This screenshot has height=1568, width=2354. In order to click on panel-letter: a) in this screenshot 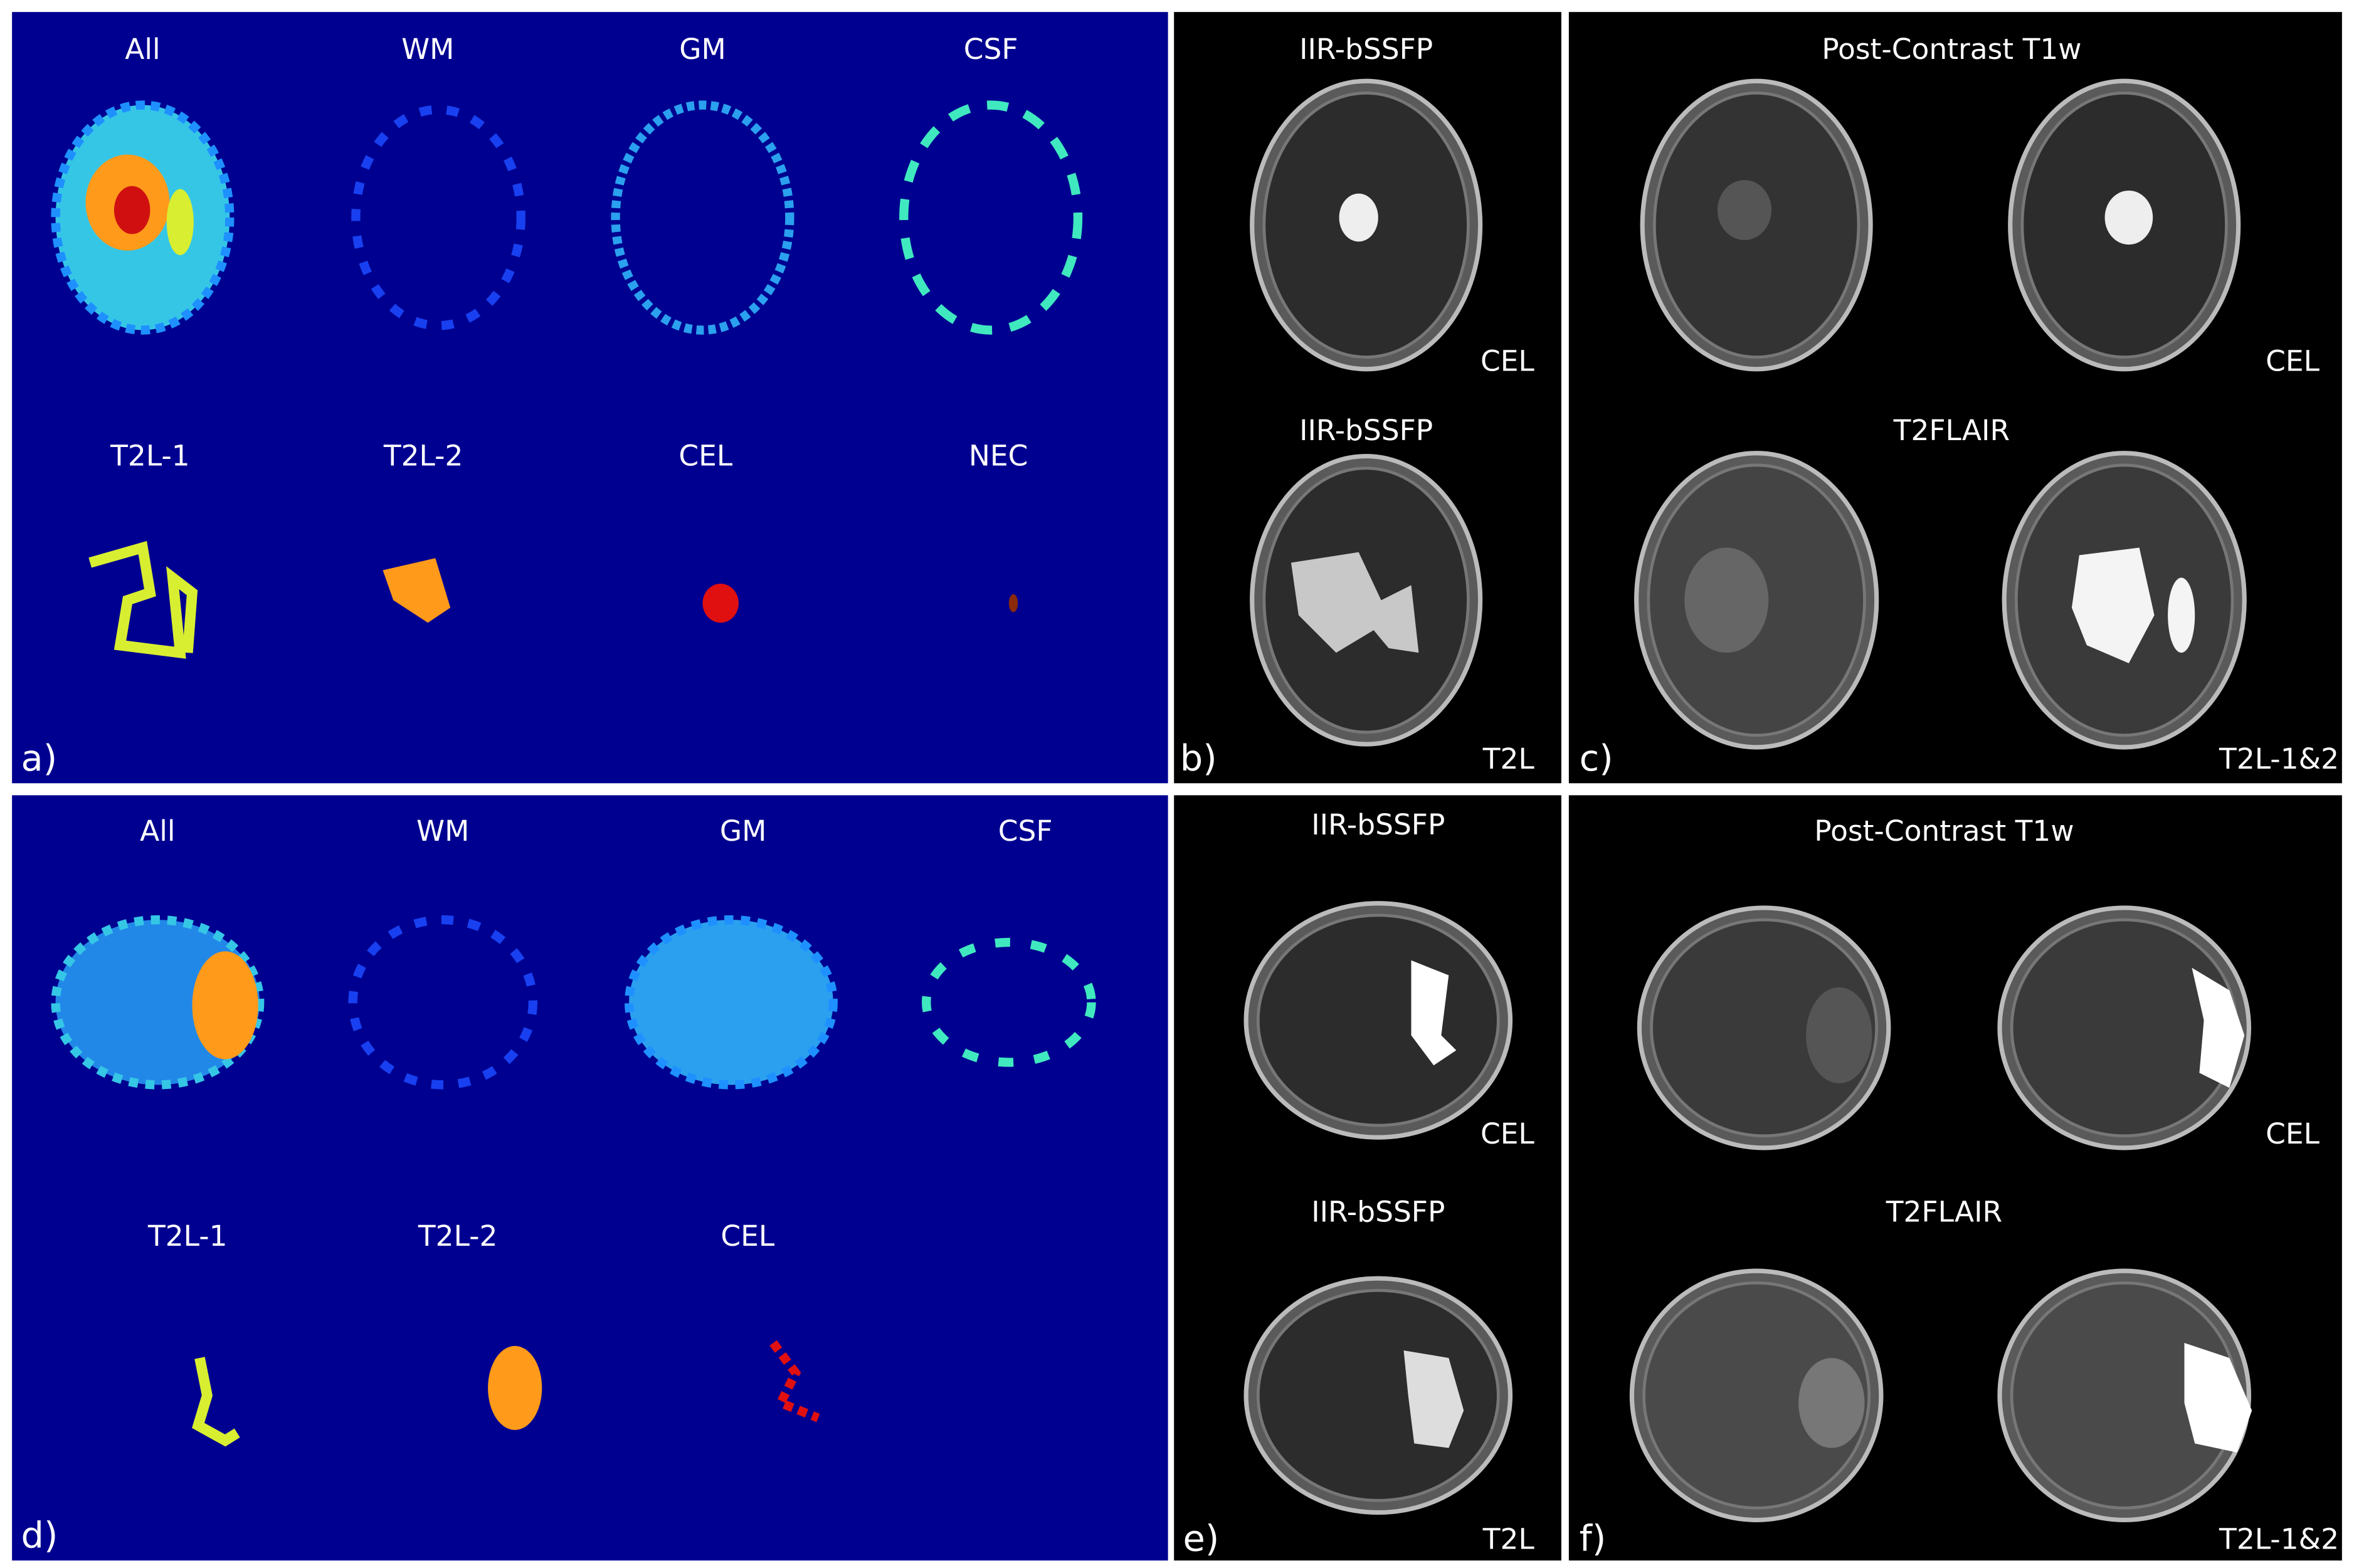, I will do `click(39, 758)`.